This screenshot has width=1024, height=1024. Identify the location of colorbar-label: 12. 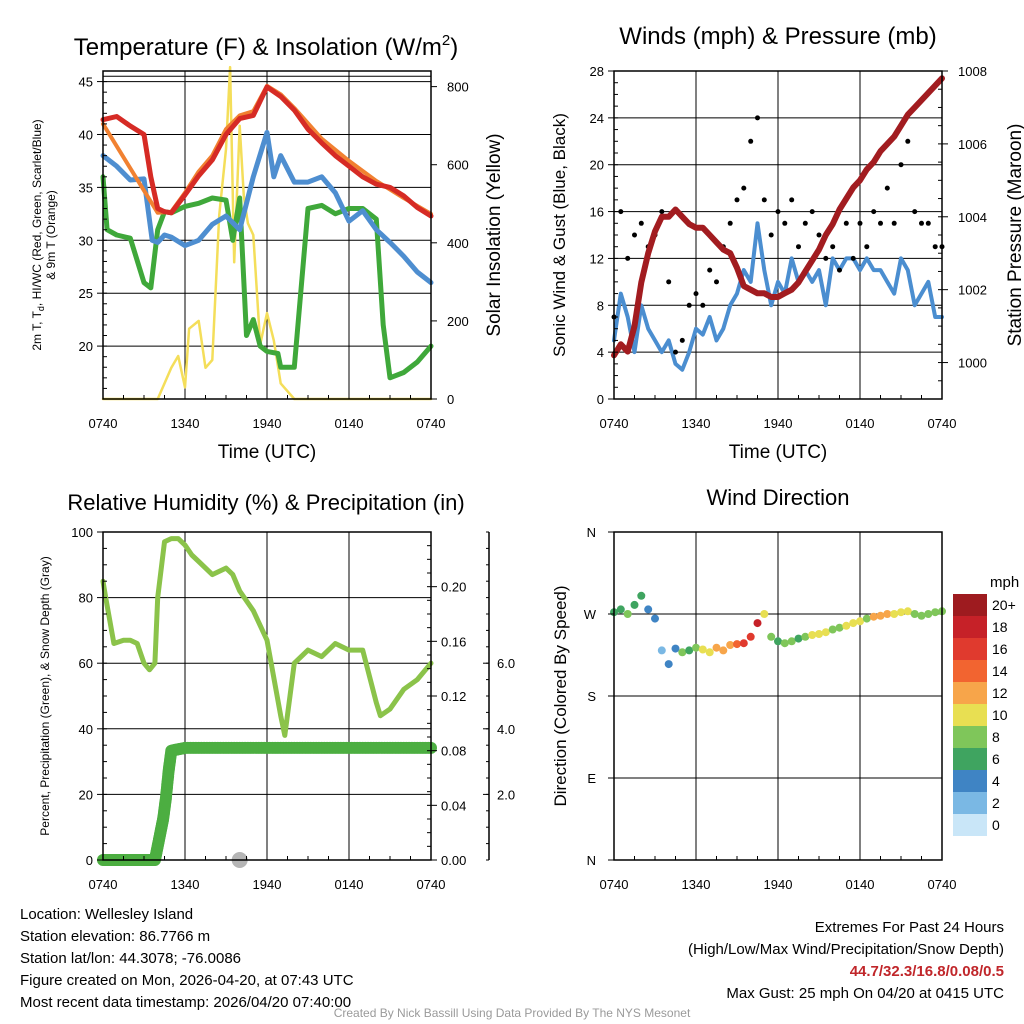
(1000, 693).